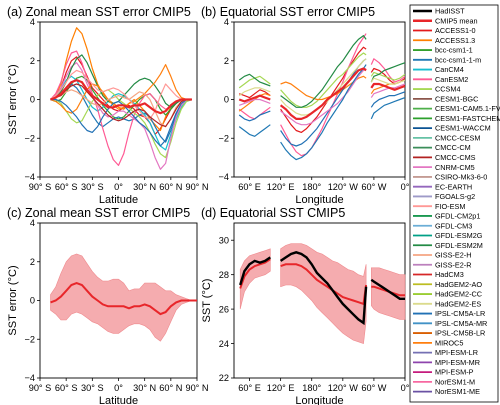 This screenshot has height=405, width=500. Describe the element at coordinates (13, 99) in the screenshot. I see `y-axis-label: SST error (°C)` at that location.